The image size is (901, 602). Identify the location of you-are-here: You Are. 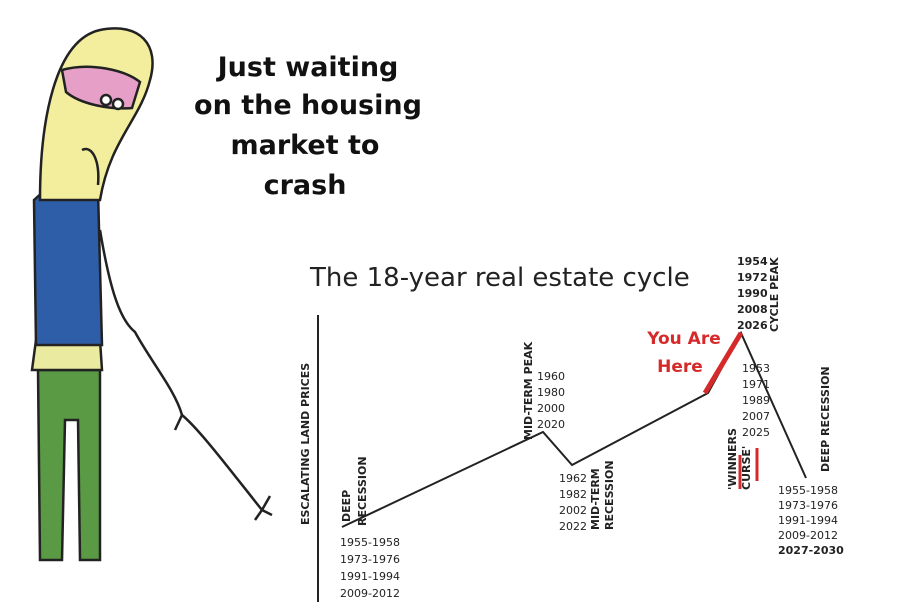
(683, 339).